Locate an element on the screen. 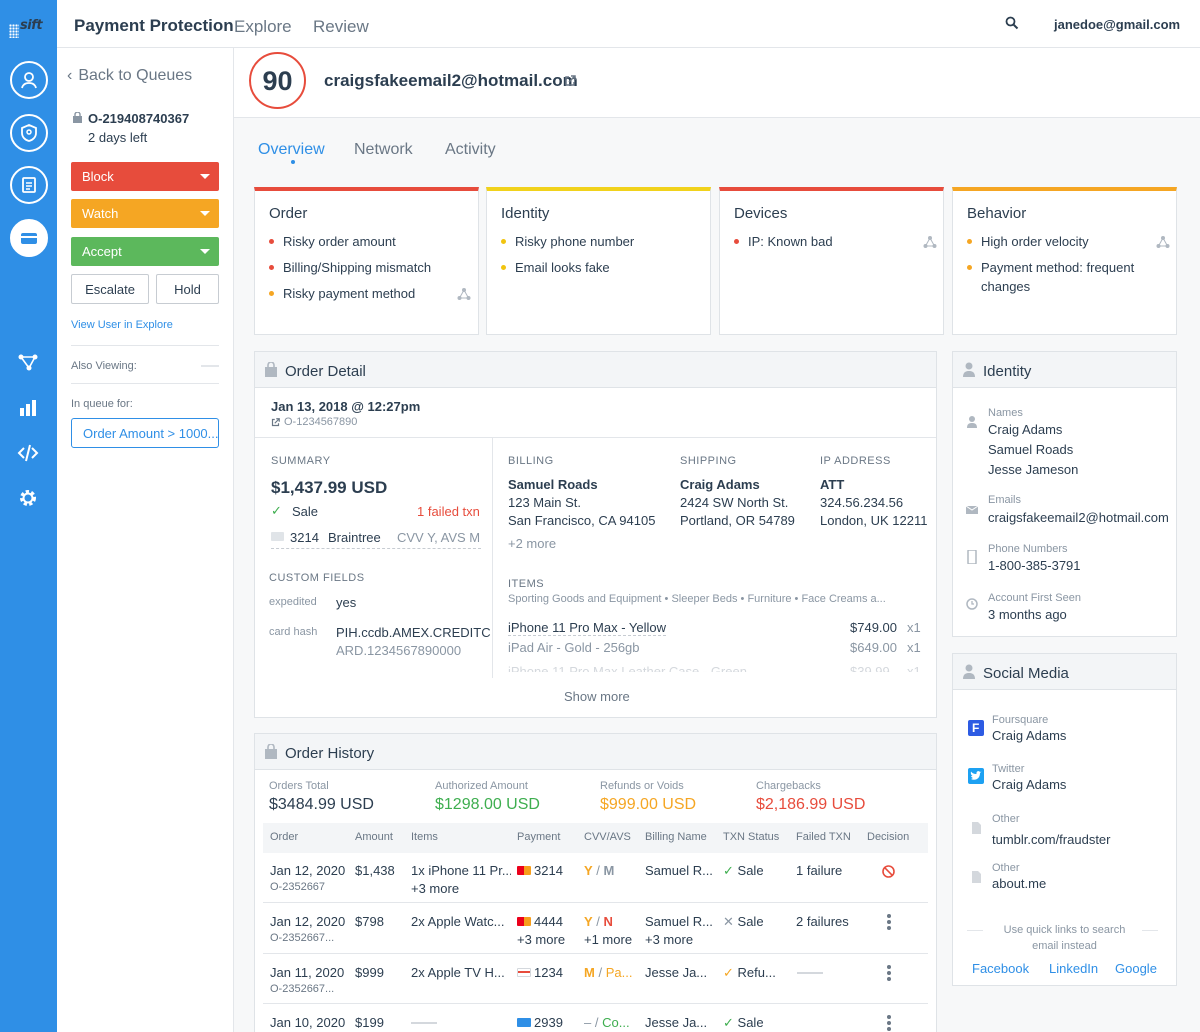 The image size is (1200, 1032). row-payment-more: +3 more is located at coordinates (541, 939).